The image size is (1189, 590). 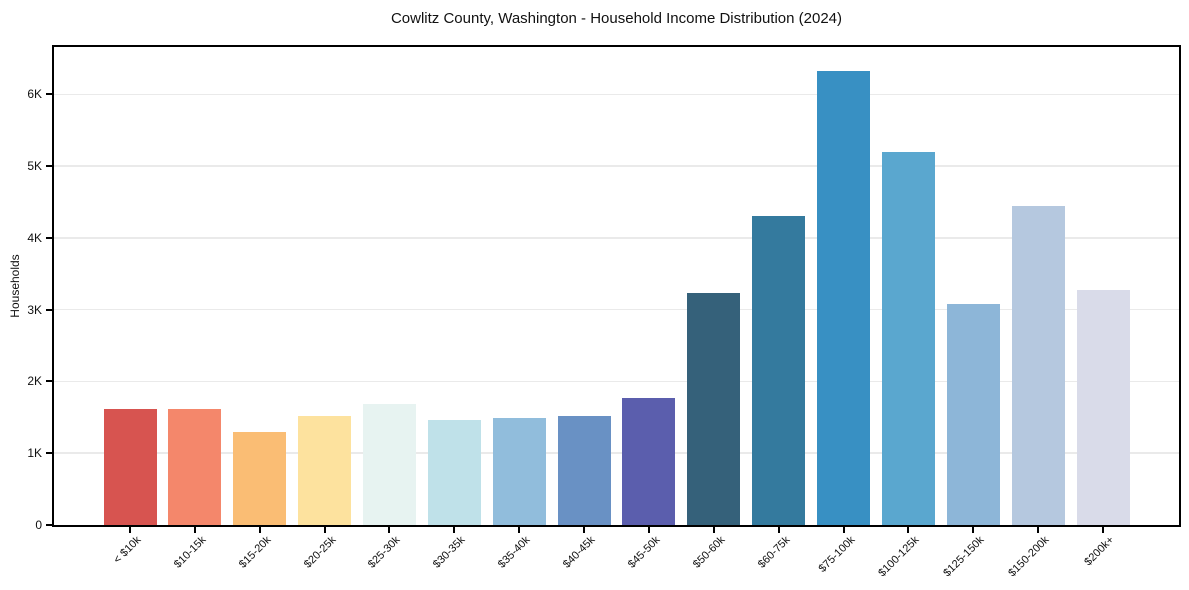 What do you see at coordinates (127, 550) in the screenshot?
I see `x-tick-label: < $10k` at bounding box center [127, 550].